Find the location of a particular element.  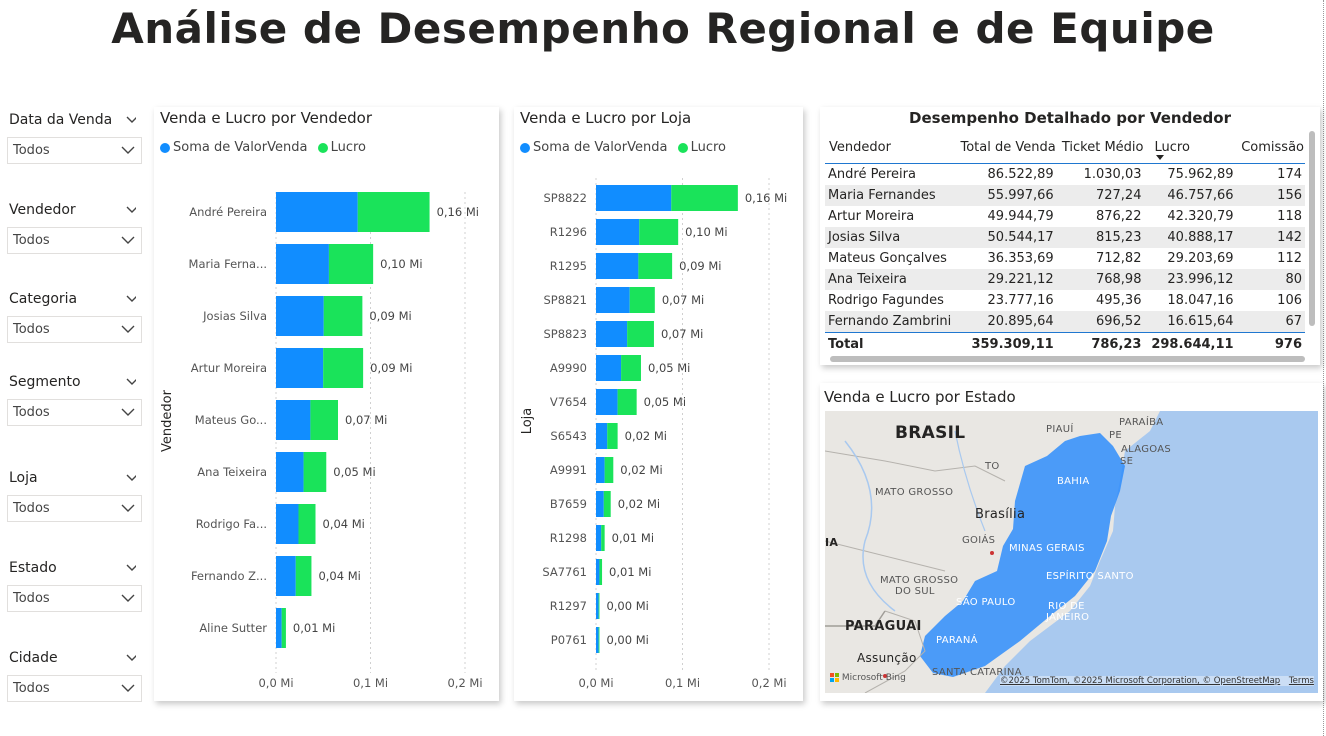

table-cell: 1.030,03 is located at coordinates (1112, 174).